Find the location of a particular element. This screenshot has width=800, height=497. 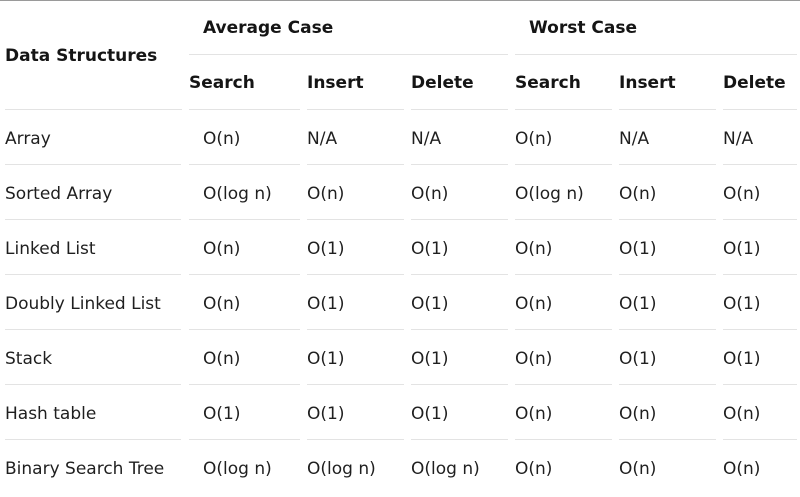

cell-worst-delete: N/A is located at coordinates (759, 137).